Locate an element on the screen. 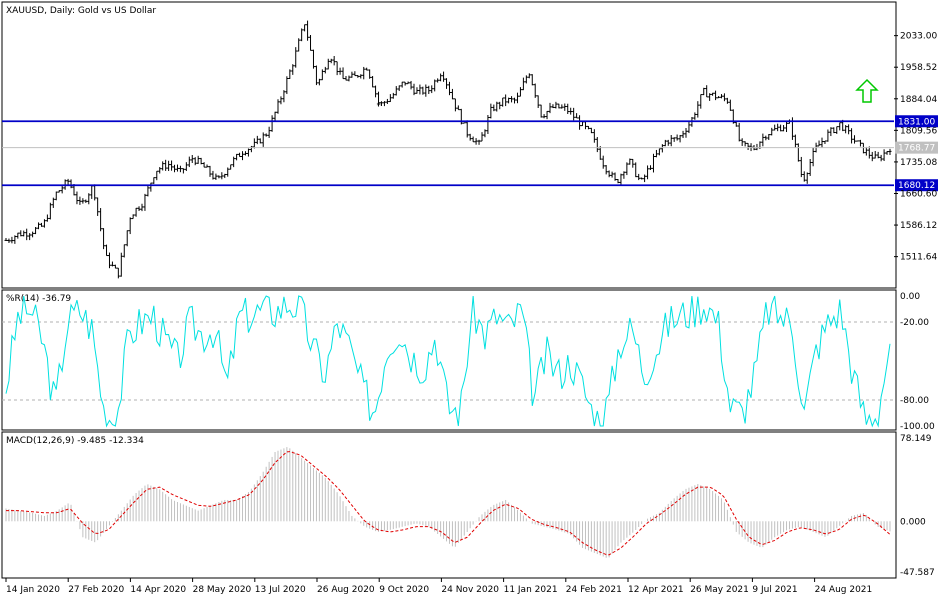 This screenshot has height=600, width=950. current-price-label: 1768.77 is located at coordinates (916, 149).